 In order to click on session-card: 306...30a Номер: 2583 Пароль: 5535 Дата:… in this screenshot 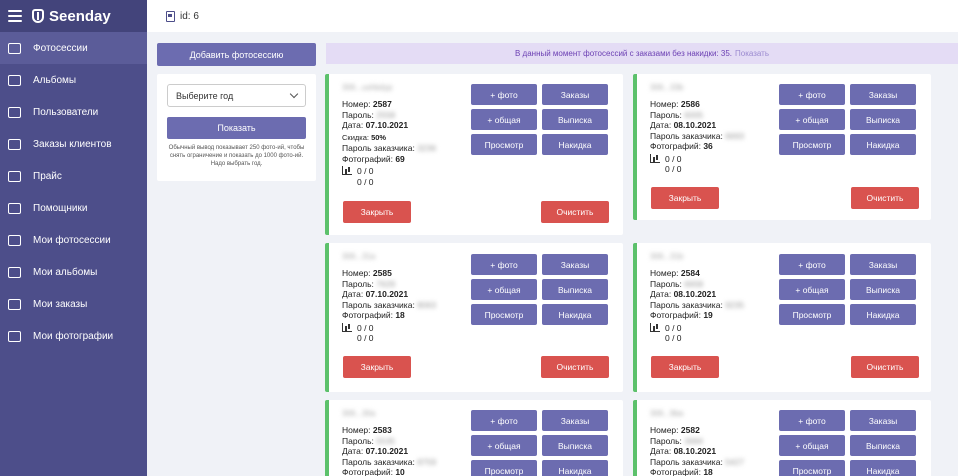, I will do `click(474, 438)`.